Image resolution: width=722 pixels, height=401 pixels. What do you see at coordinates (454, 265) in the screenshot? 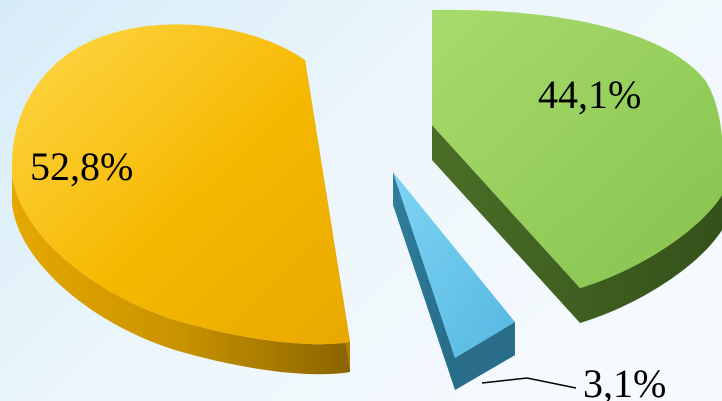
I see `pie-slice-3-top` at bounding box center [454, 265].